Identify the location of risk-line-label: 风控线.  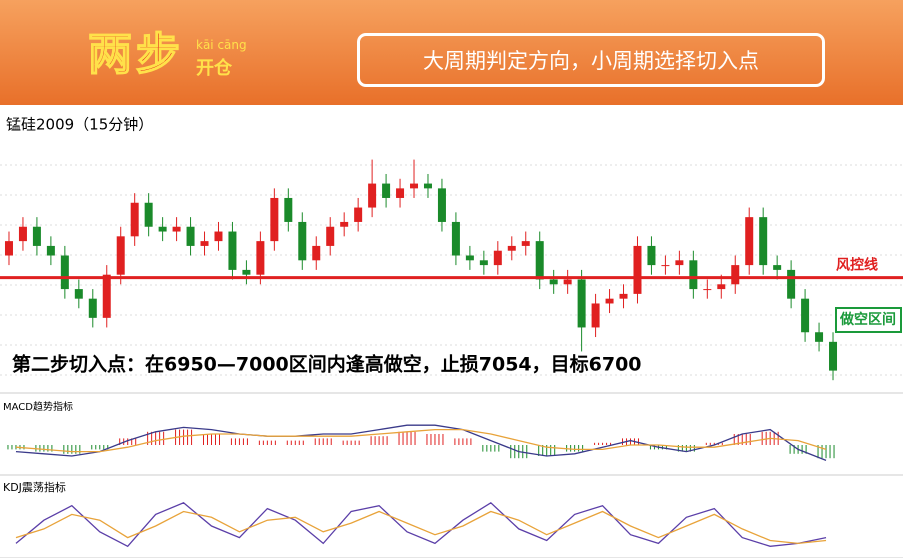
(857, 265).